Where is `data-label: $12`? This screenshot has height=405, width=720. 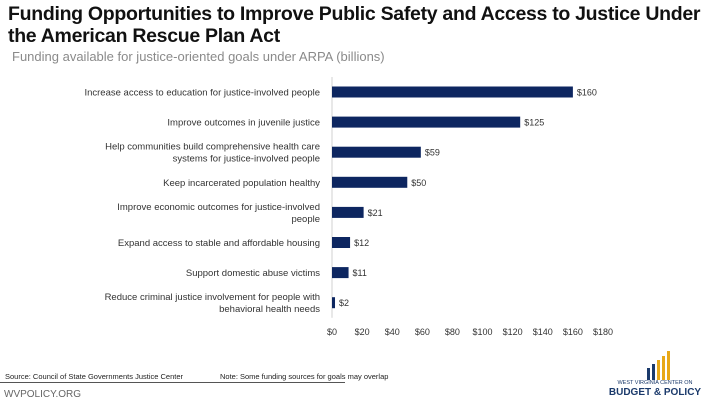 data-label: $12 is located at coordinates (361, 243).